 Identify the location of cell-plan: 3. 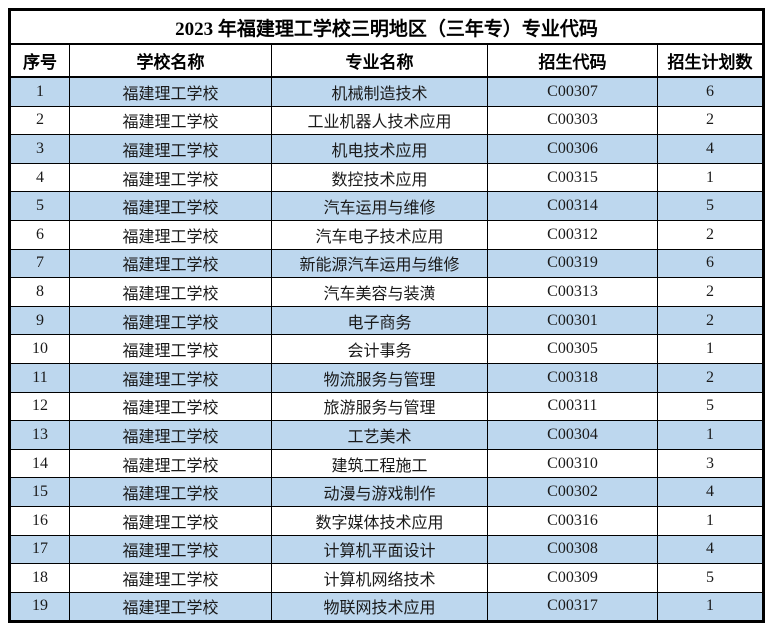
(710, 463).